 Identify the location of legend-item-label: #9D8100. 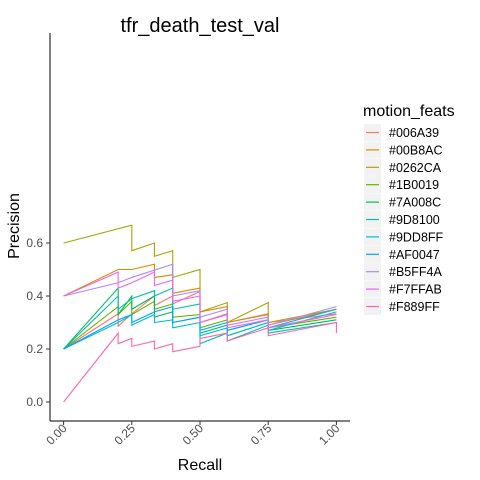
(414, 220).